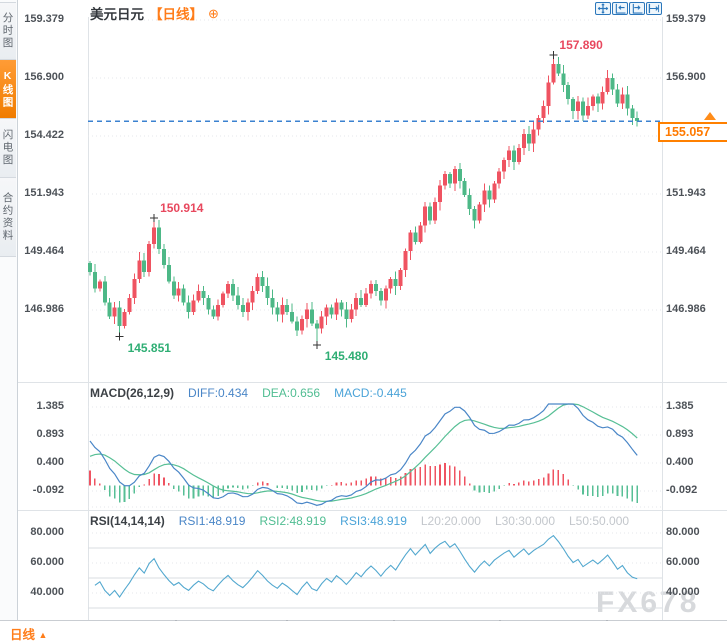 The height and width of the screenshot is (641, 727). Describe the element at coordinates (686, 309) in the screenshot. I see `price-axis-label-right: 146.986` at that location.